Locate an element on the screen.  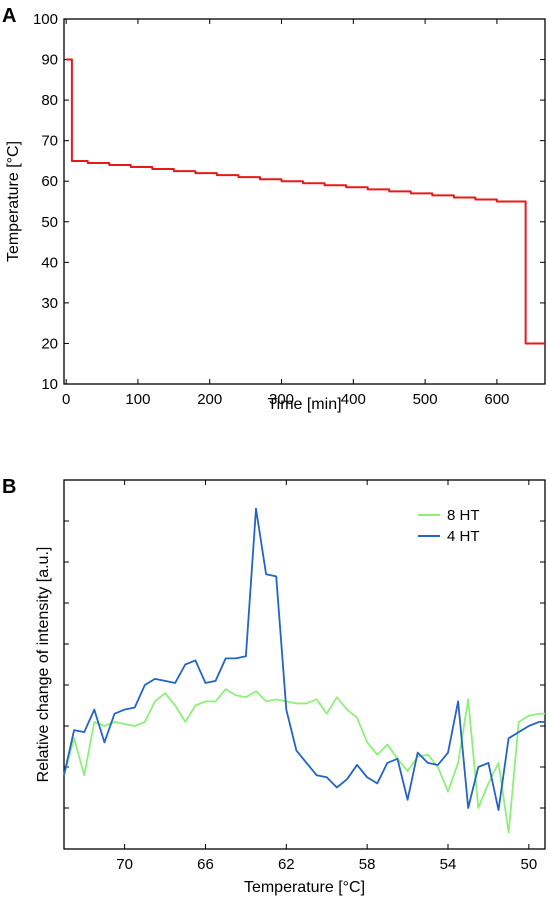
x-tick-label: 66 is located at coordinates (205, 864).